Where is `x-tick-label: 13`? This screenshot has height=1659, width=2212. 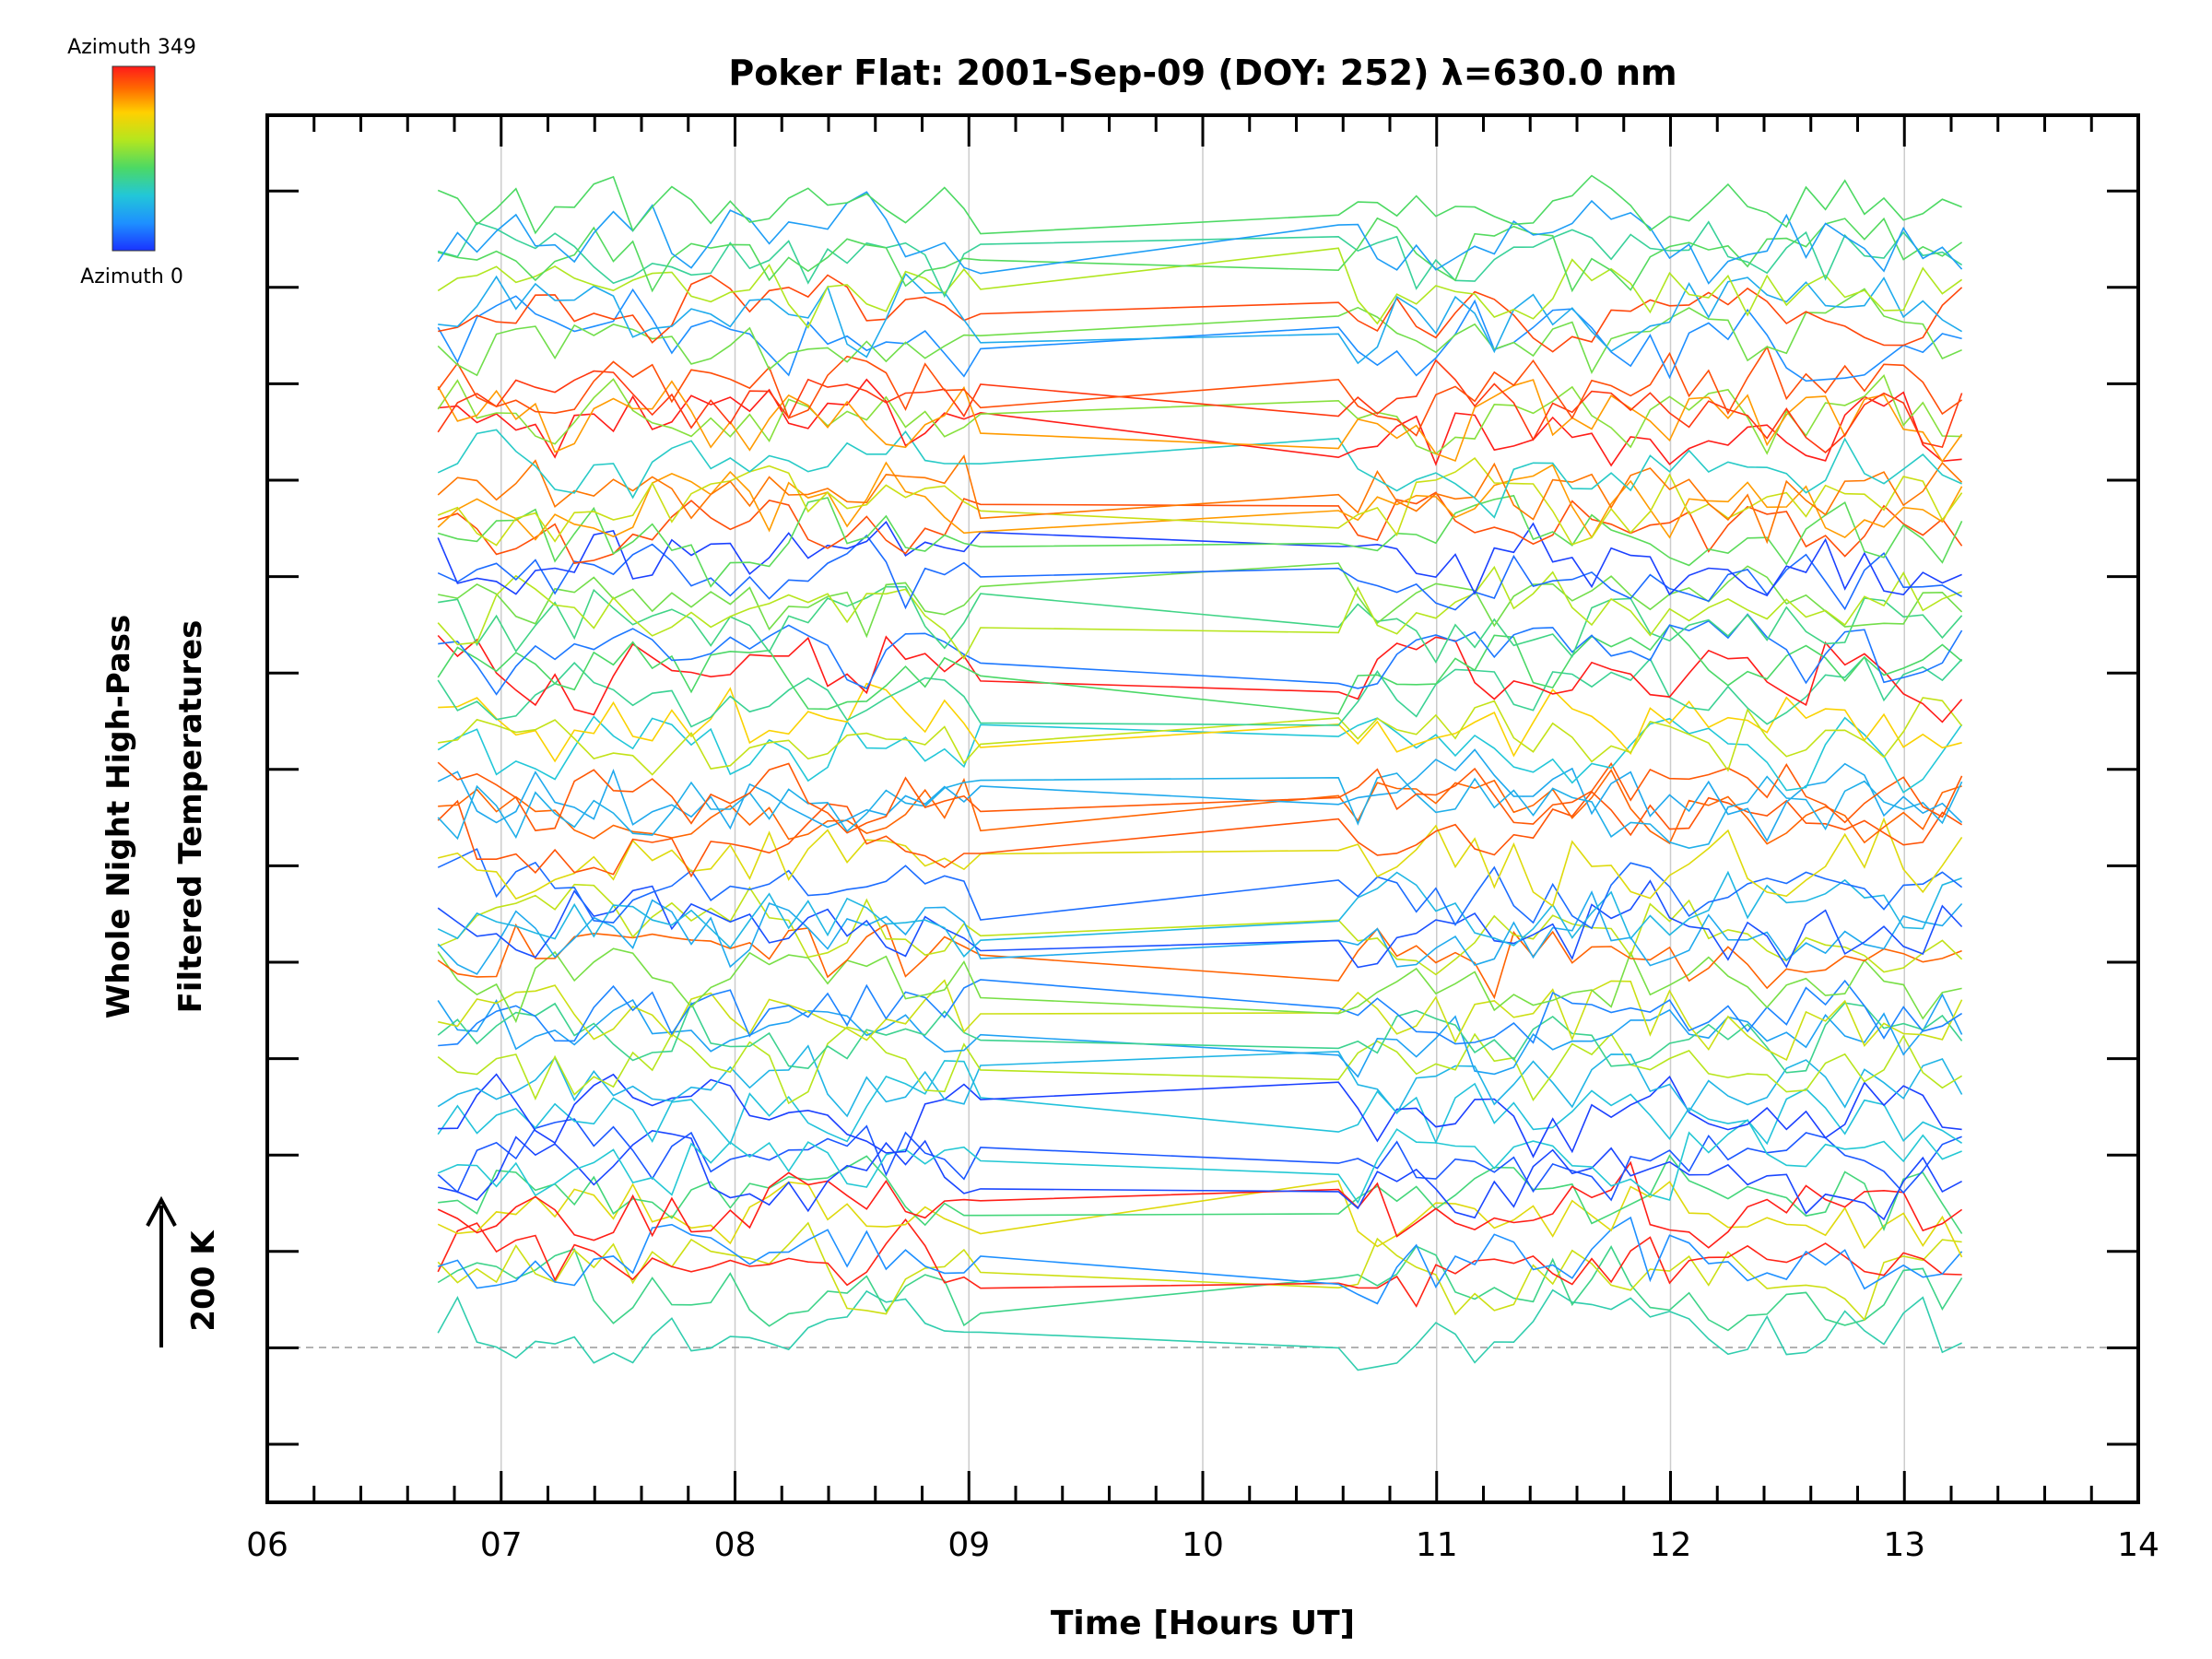 x-tick-label: 13 is located at coordinates (1904, 1545).